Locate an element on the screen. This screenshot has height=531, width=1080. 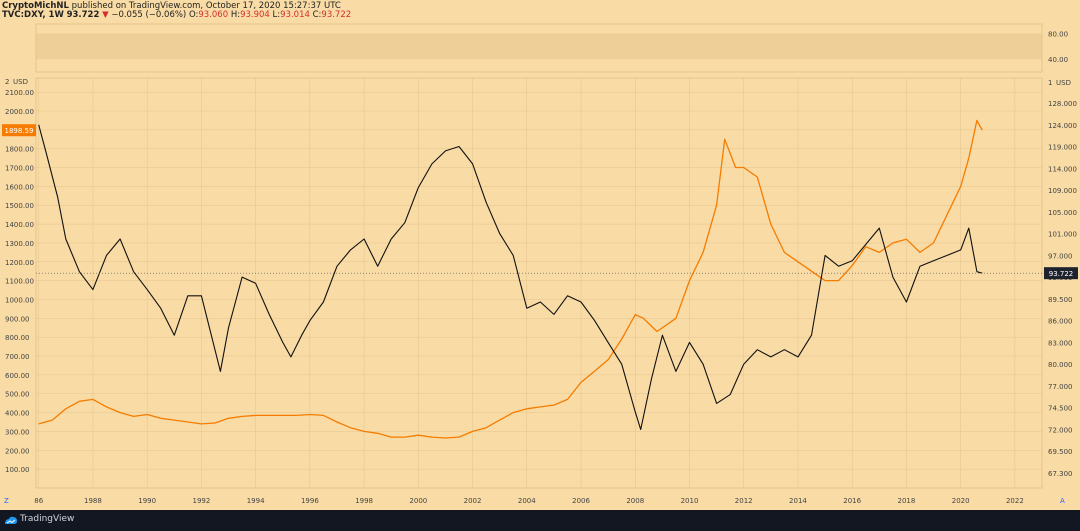
right-tick-label: 72.000 is located at coordinates (1060, 430).